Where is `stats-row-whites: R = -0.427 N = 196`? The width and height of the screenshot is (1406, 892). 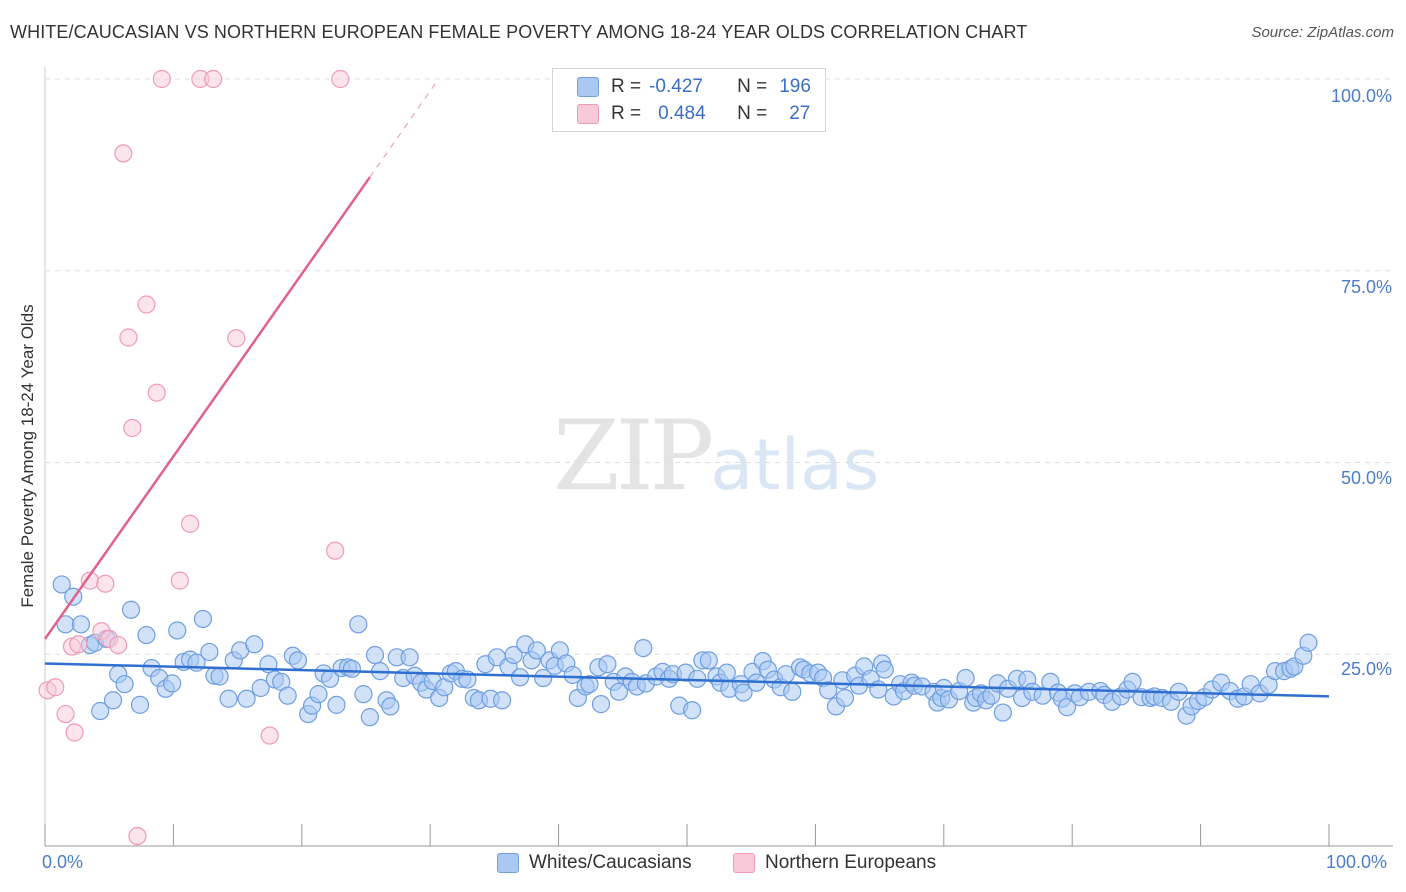
stats-row-whites: R = -0.427 N = 196 is located at coordinates (682, 87).